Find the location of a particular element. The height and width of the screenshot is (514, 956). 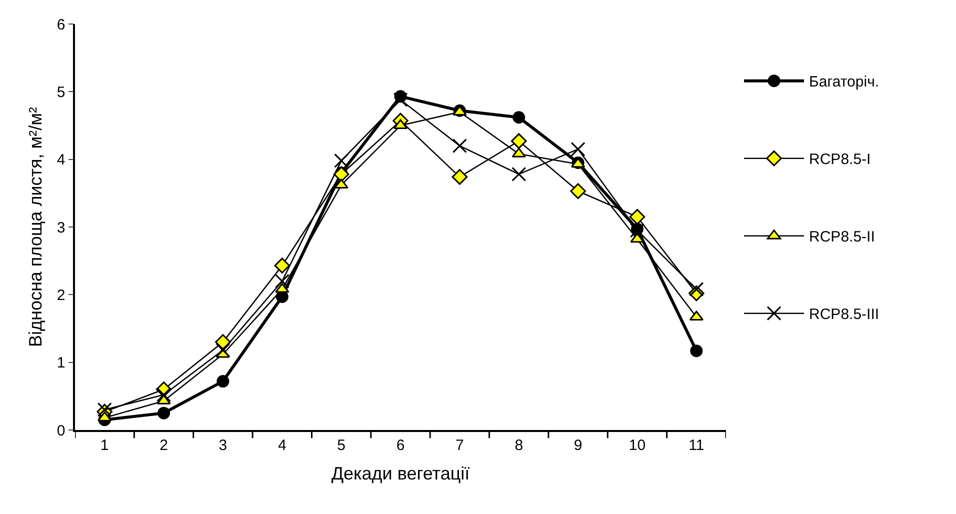

x-tick-label: 2 is located at coordinates (164, 445).